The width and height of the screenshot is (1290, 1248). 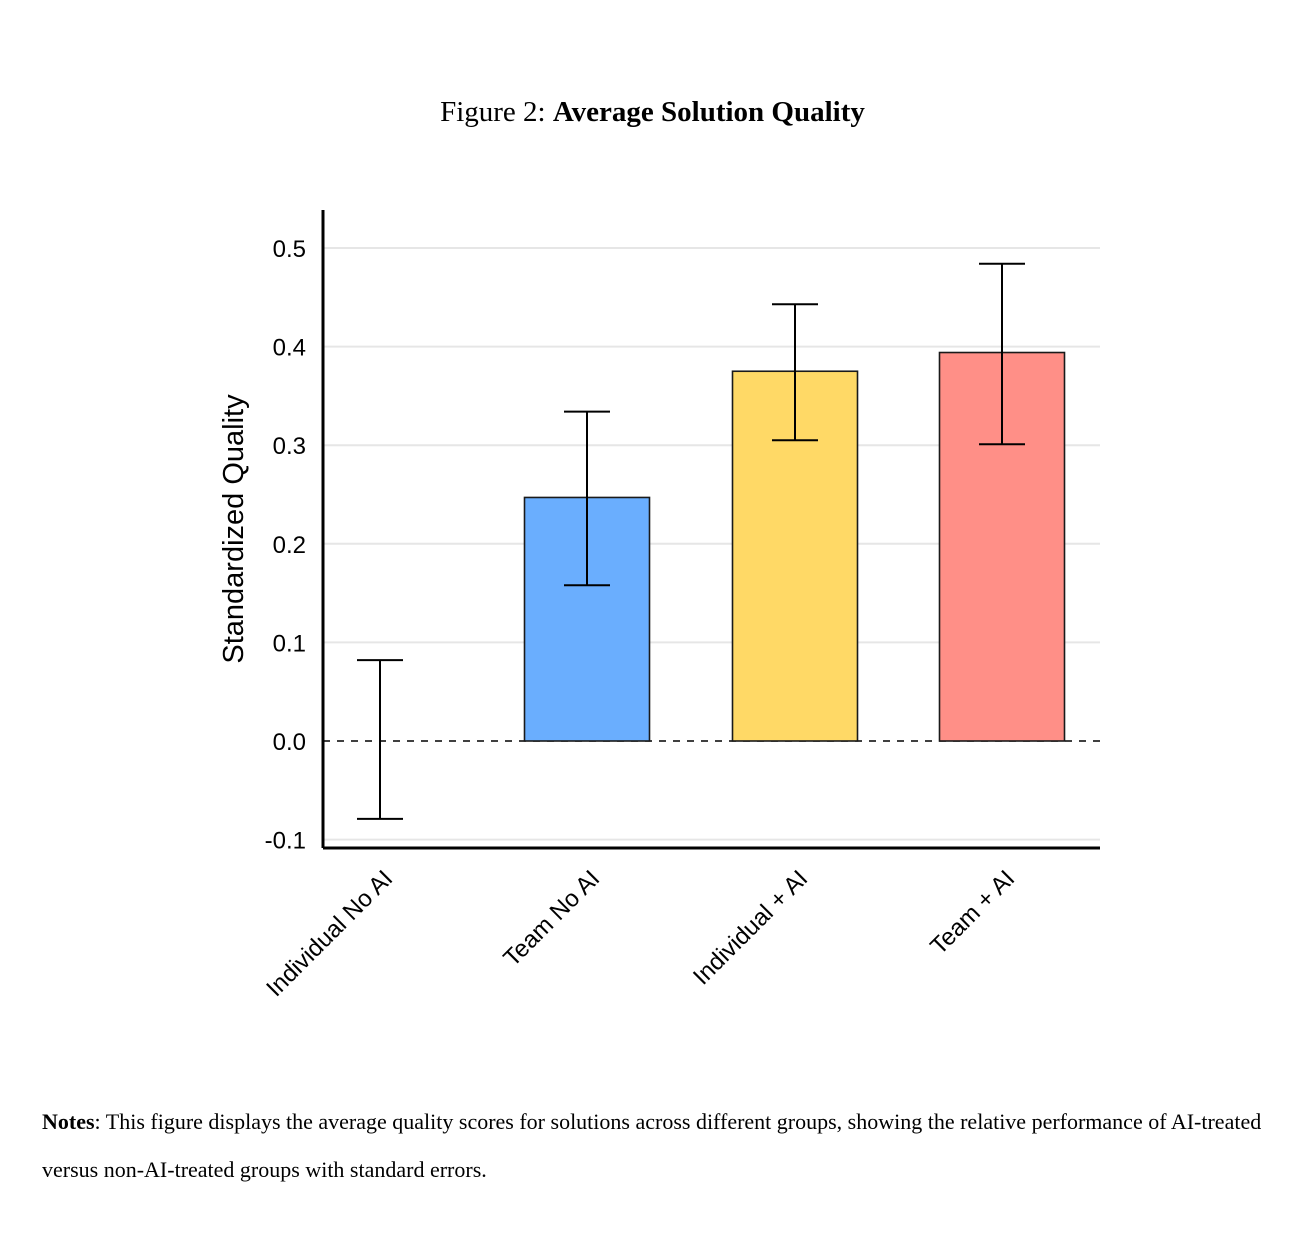 I want to click on x-tick-label: Individual + AI, so click(x=750, y=927).